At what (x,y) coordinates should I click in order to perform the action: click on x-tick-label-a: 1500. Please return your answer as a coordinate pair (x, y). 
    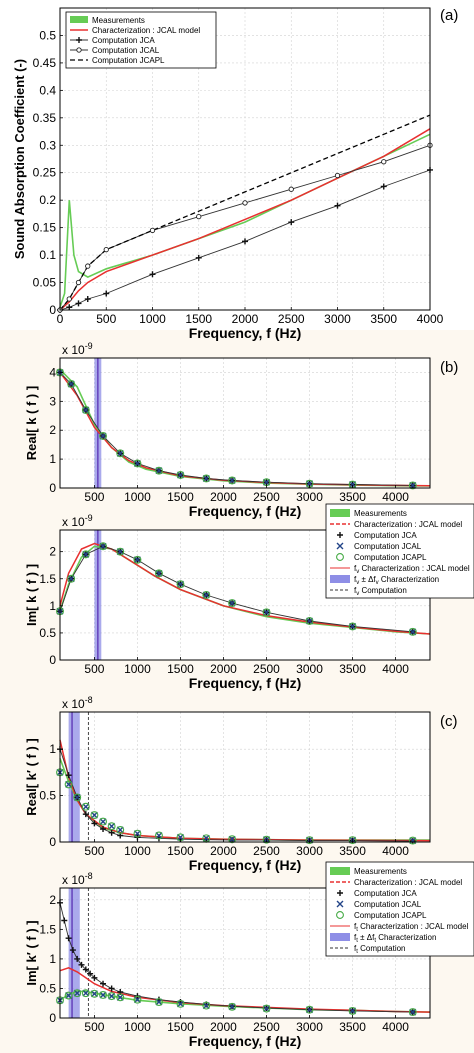
    Looking at the image, I should click on (198, 319).